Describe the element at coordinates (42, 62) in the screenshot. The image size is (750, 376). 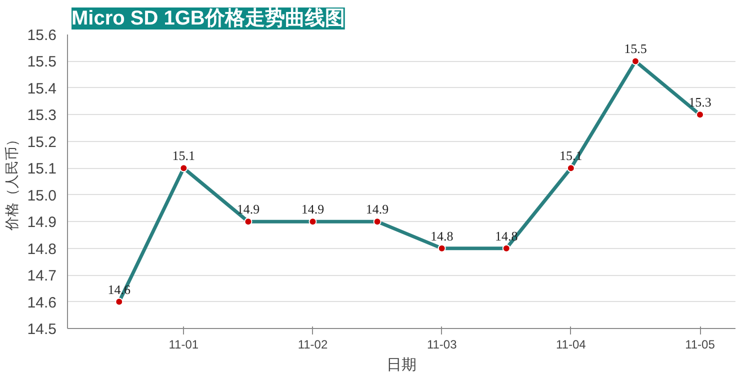
I see `text: 15.5` at that location.